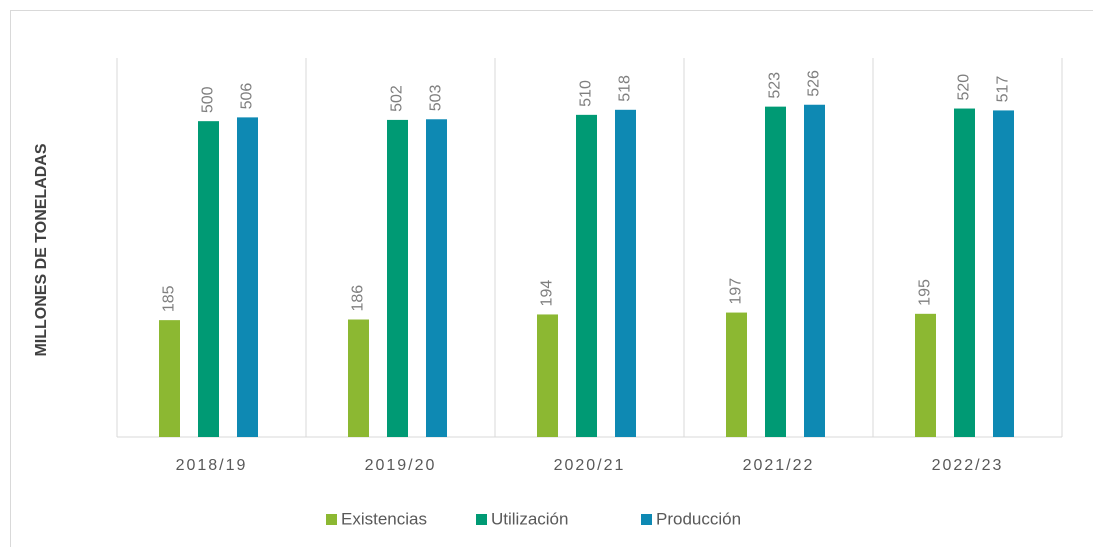 The width and height of the screenshot is (1093, 547). Describe the element at coordinates (436, 97) in the screenshot. I see `data-label: 503` at that location.